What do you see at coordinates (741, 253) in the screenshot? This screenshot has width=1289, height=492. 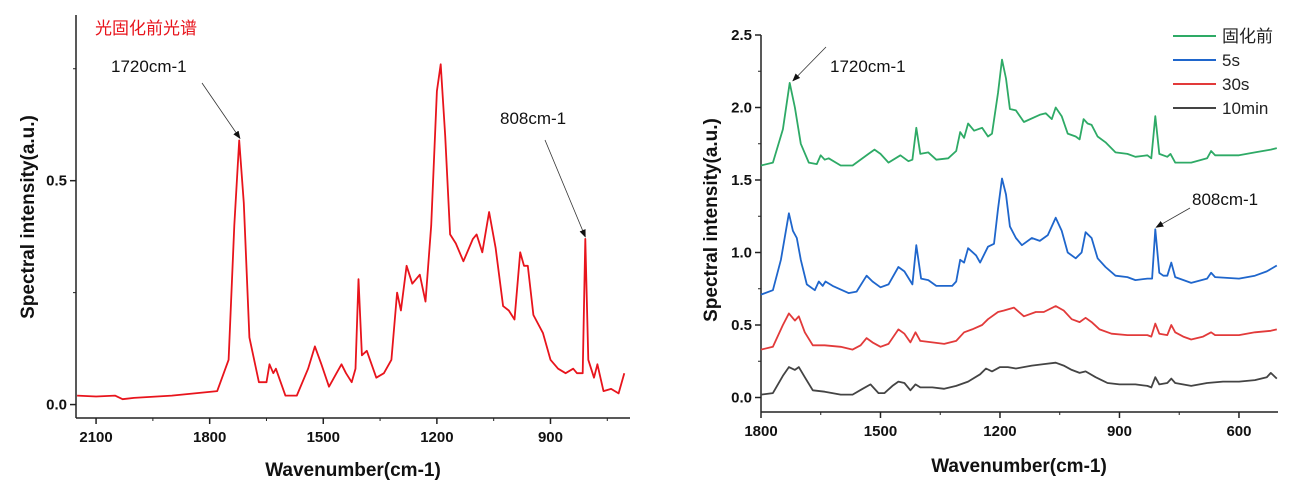 I see `y-tick-label: 1.0` at bounding box center [741, 253].